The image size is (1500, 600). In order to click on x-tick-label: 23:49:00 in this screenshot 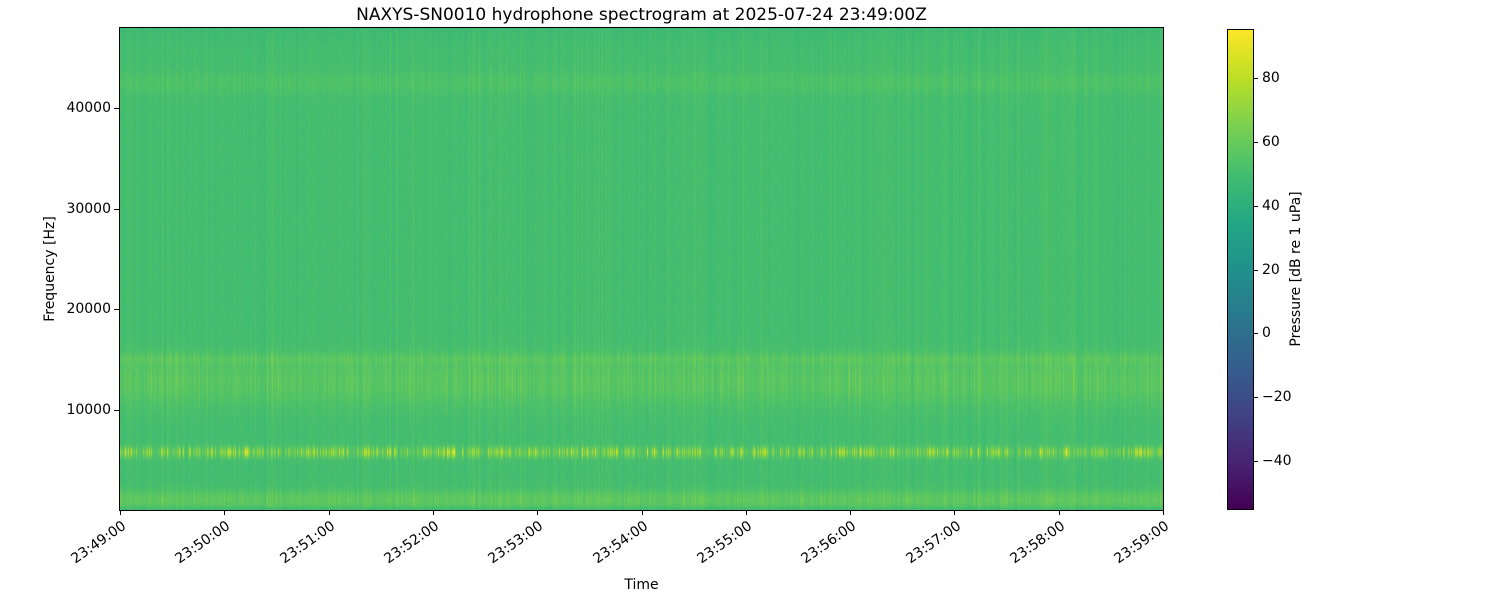, I will do `click(99, 543)`.